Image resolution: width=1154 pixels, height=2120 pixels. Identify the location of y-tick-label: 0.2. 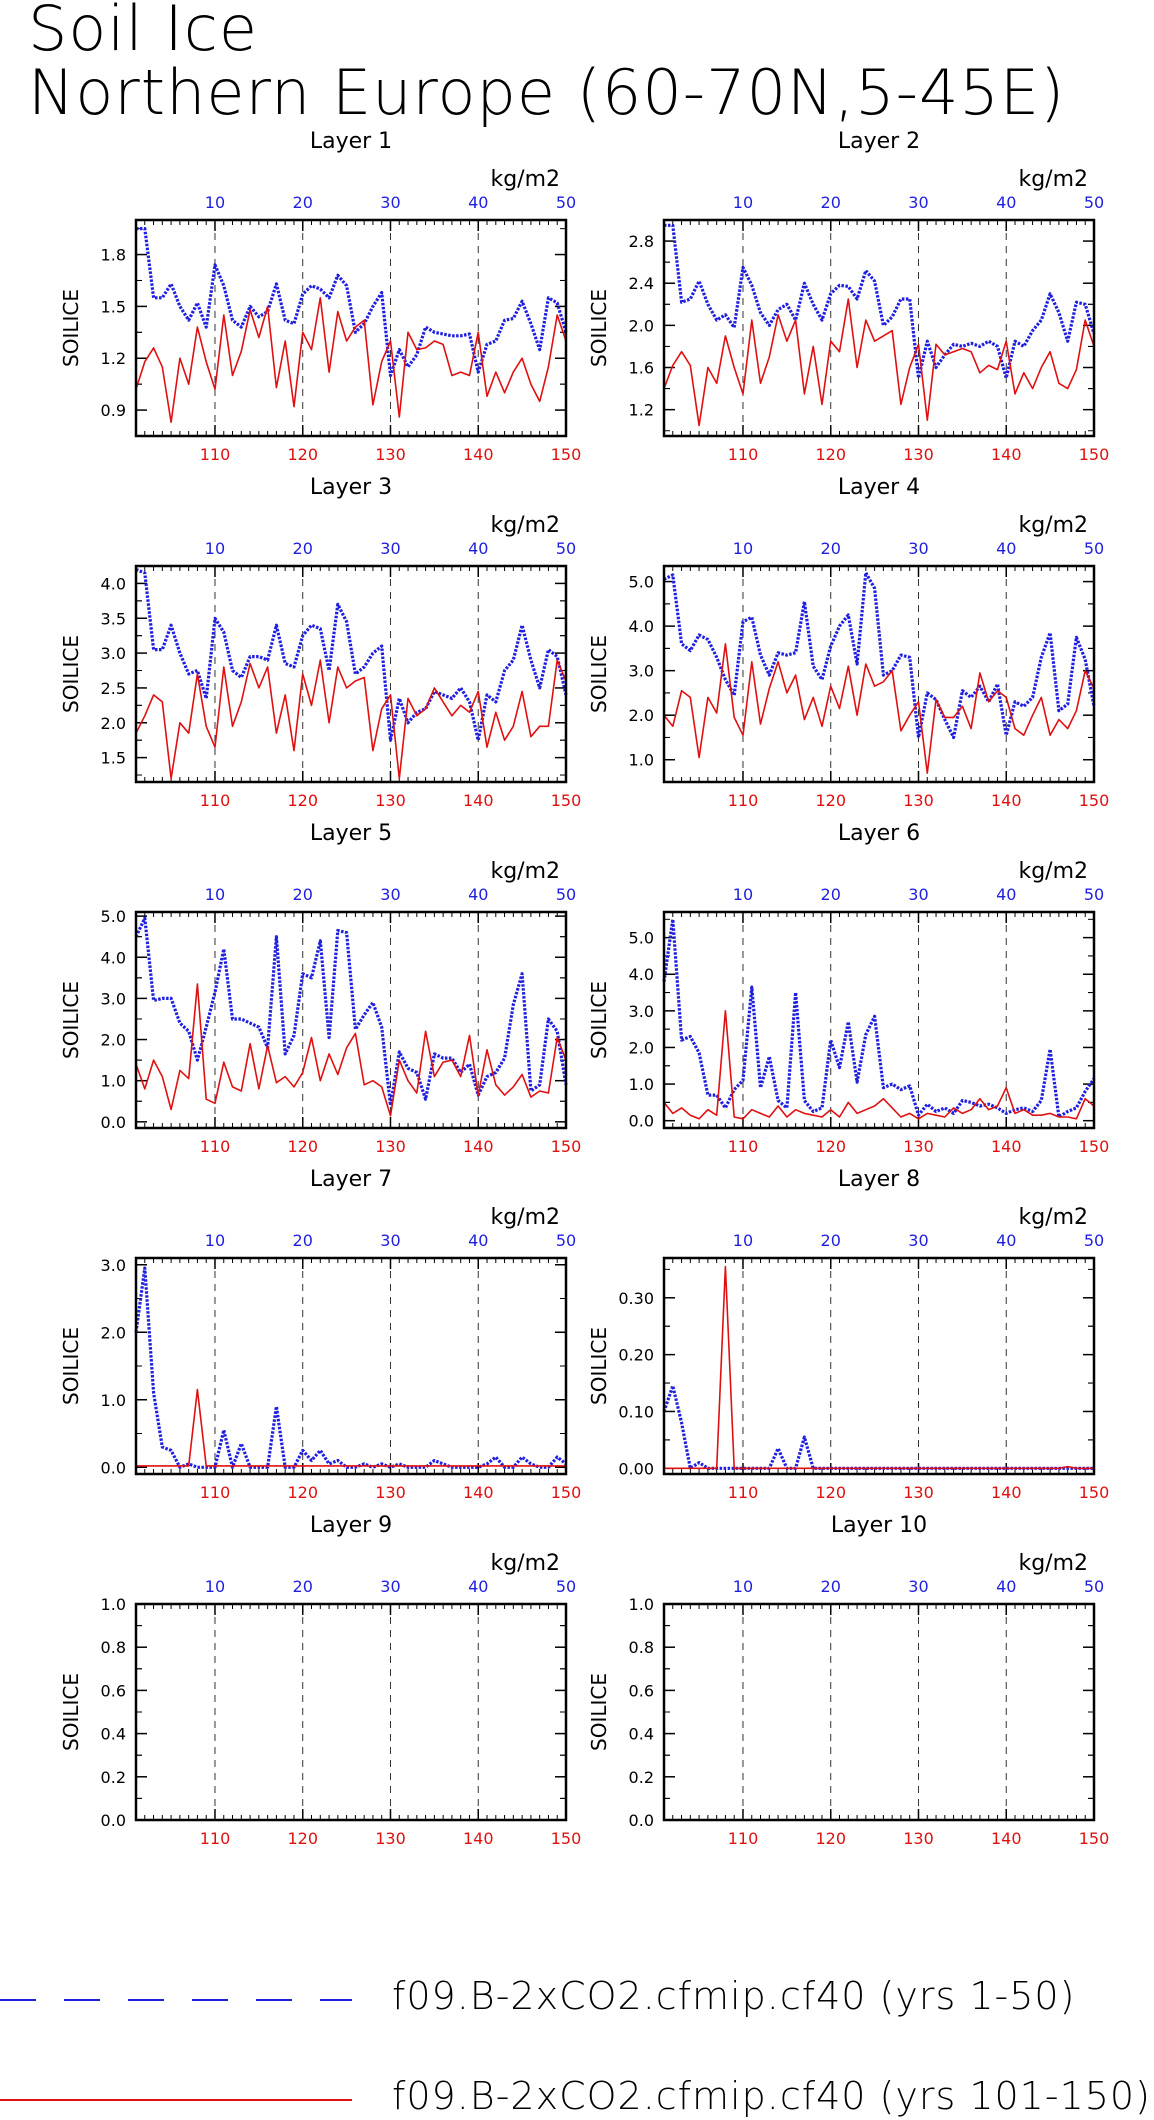
(641, 1777).